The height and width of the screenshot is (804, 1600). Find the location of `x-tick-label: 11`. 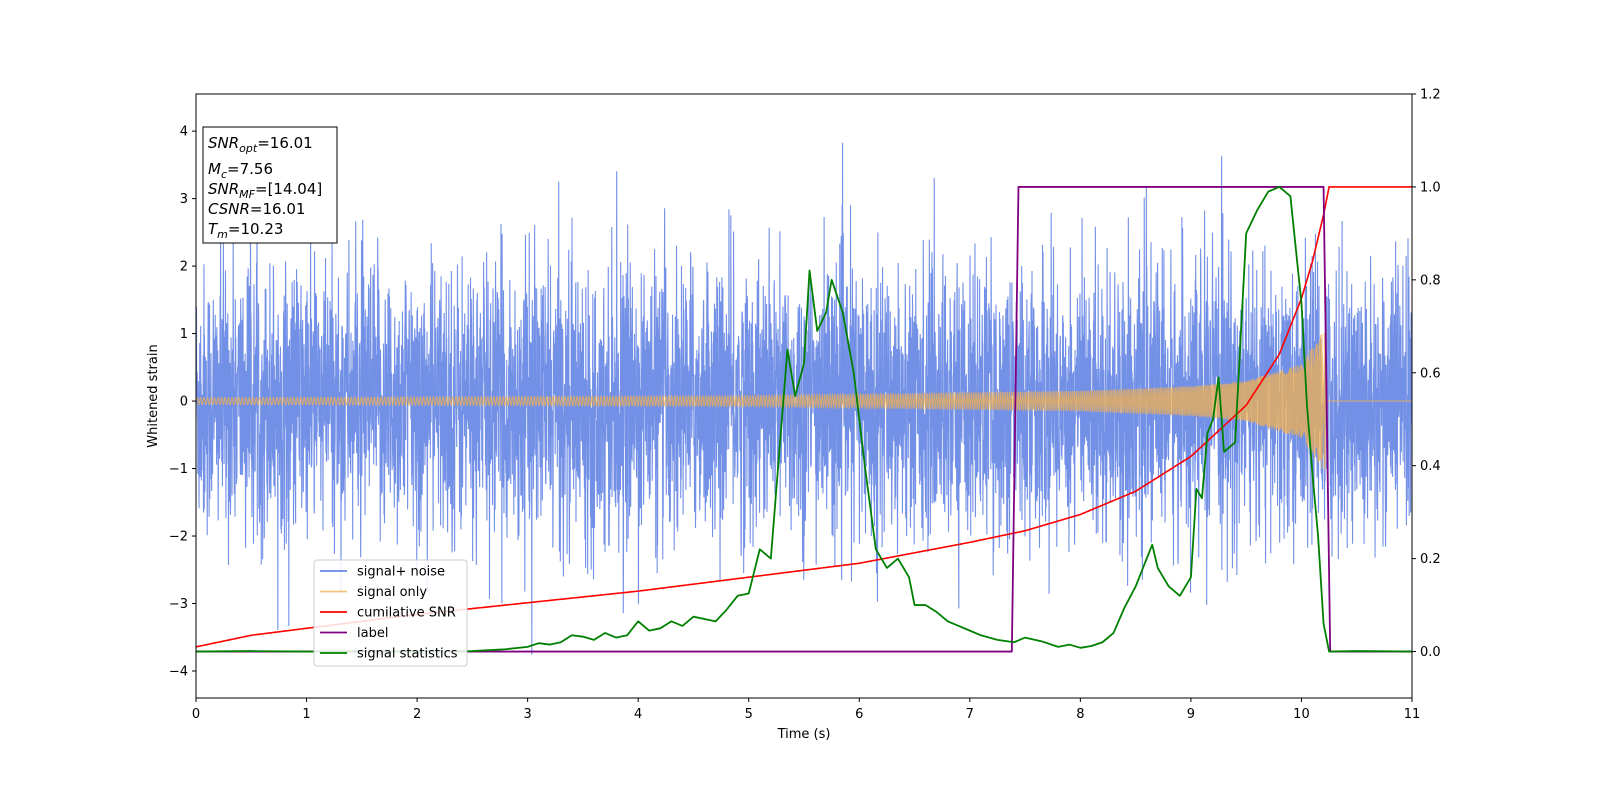

x-tick-label: 11 is located at coordinates (1412, 714).